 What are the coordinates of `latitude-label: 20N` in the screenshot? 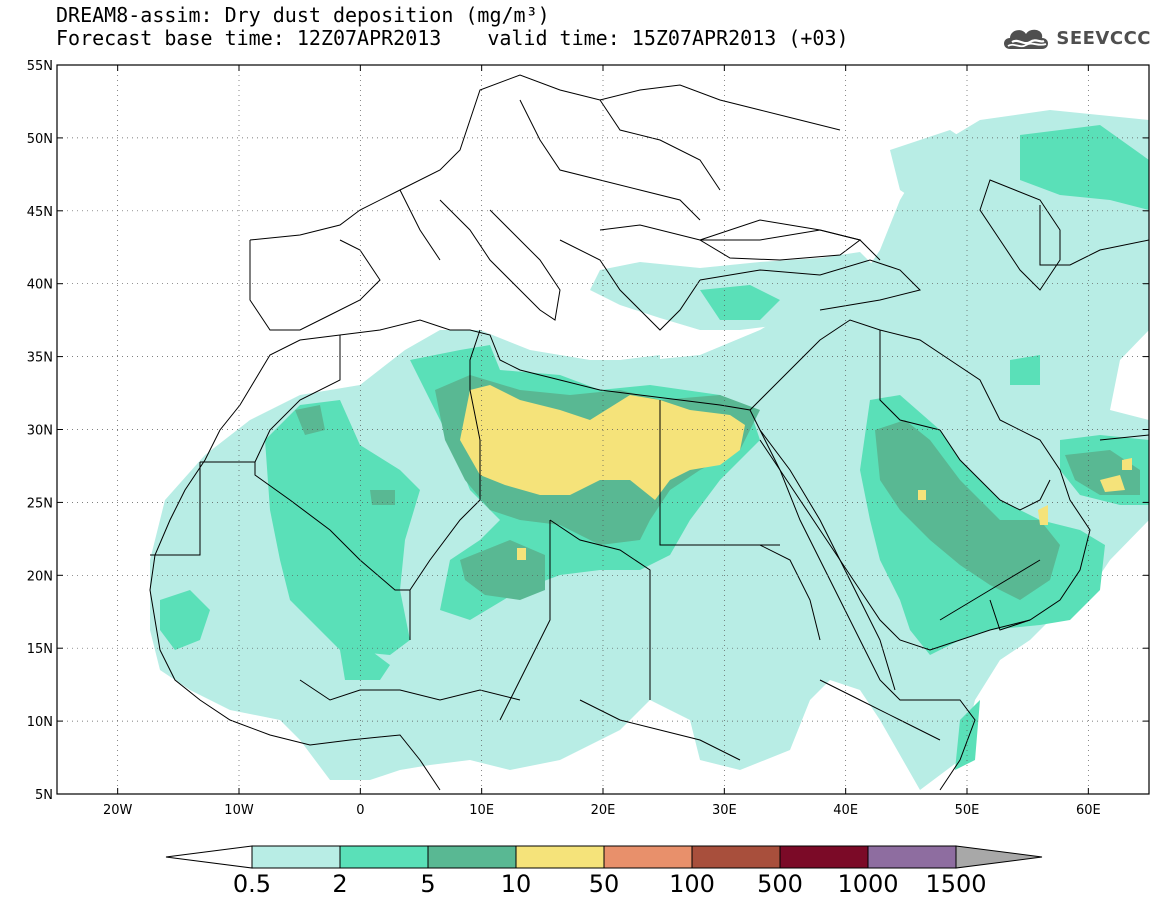 It's located at (40, 576).